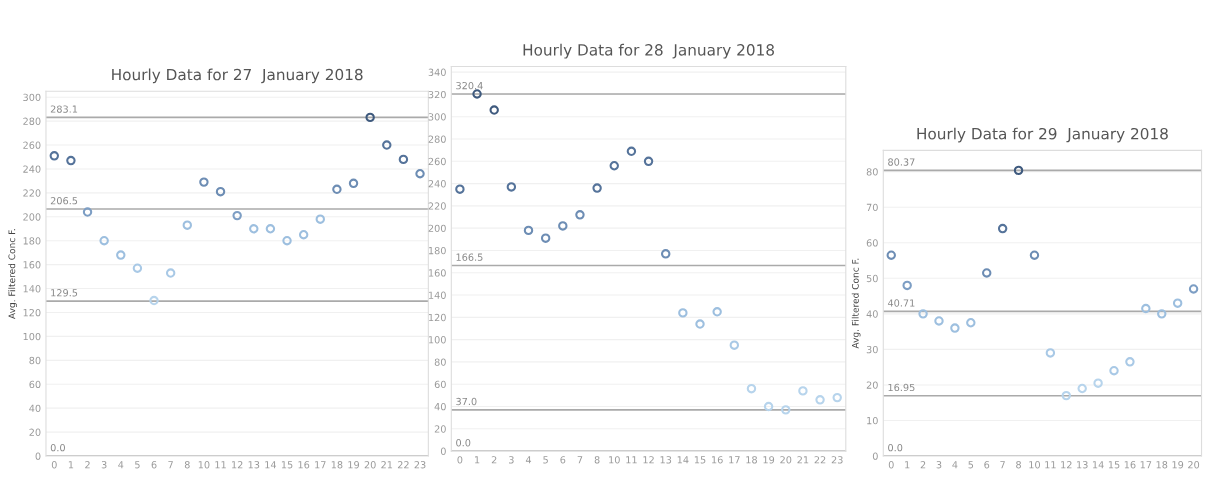  I want to click on ref-line-label: 206.5, so click(64, 201).